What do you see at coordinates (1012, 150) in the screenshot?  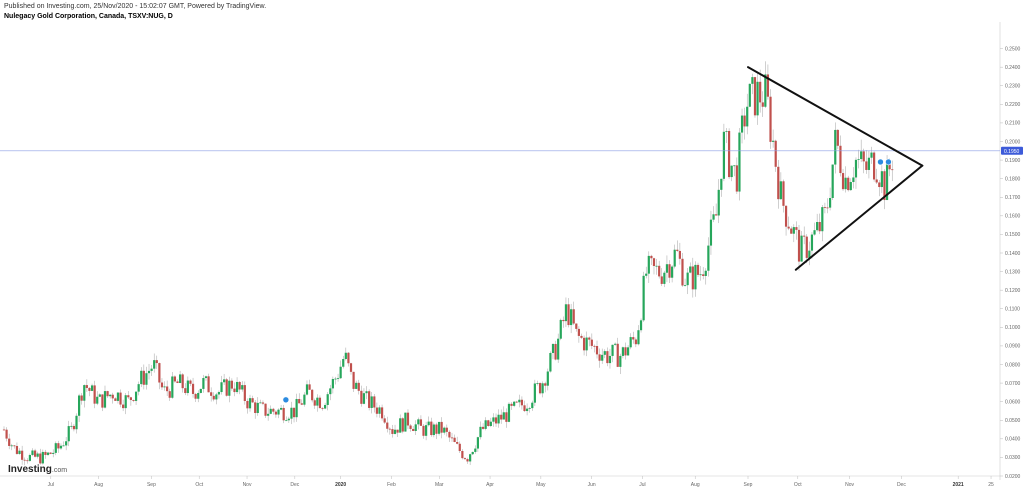 I see `current-price-badge` at bounding box center [1012, 150].